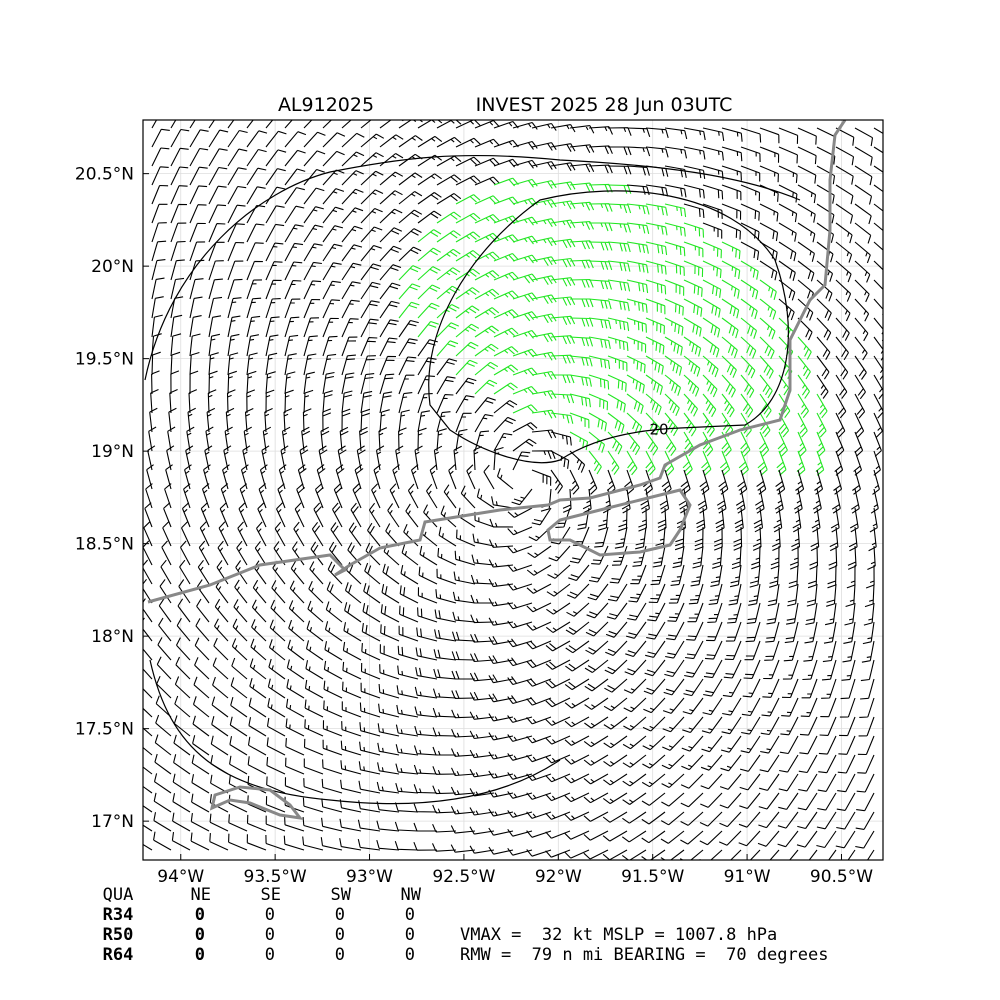 Image resolution: width=1000 pixels, height=1000 pixels. What do you see at coordinates (112, 637) in the screenshot?
I see `y-tick-label: 18°N` at bounding box center [112, 637].